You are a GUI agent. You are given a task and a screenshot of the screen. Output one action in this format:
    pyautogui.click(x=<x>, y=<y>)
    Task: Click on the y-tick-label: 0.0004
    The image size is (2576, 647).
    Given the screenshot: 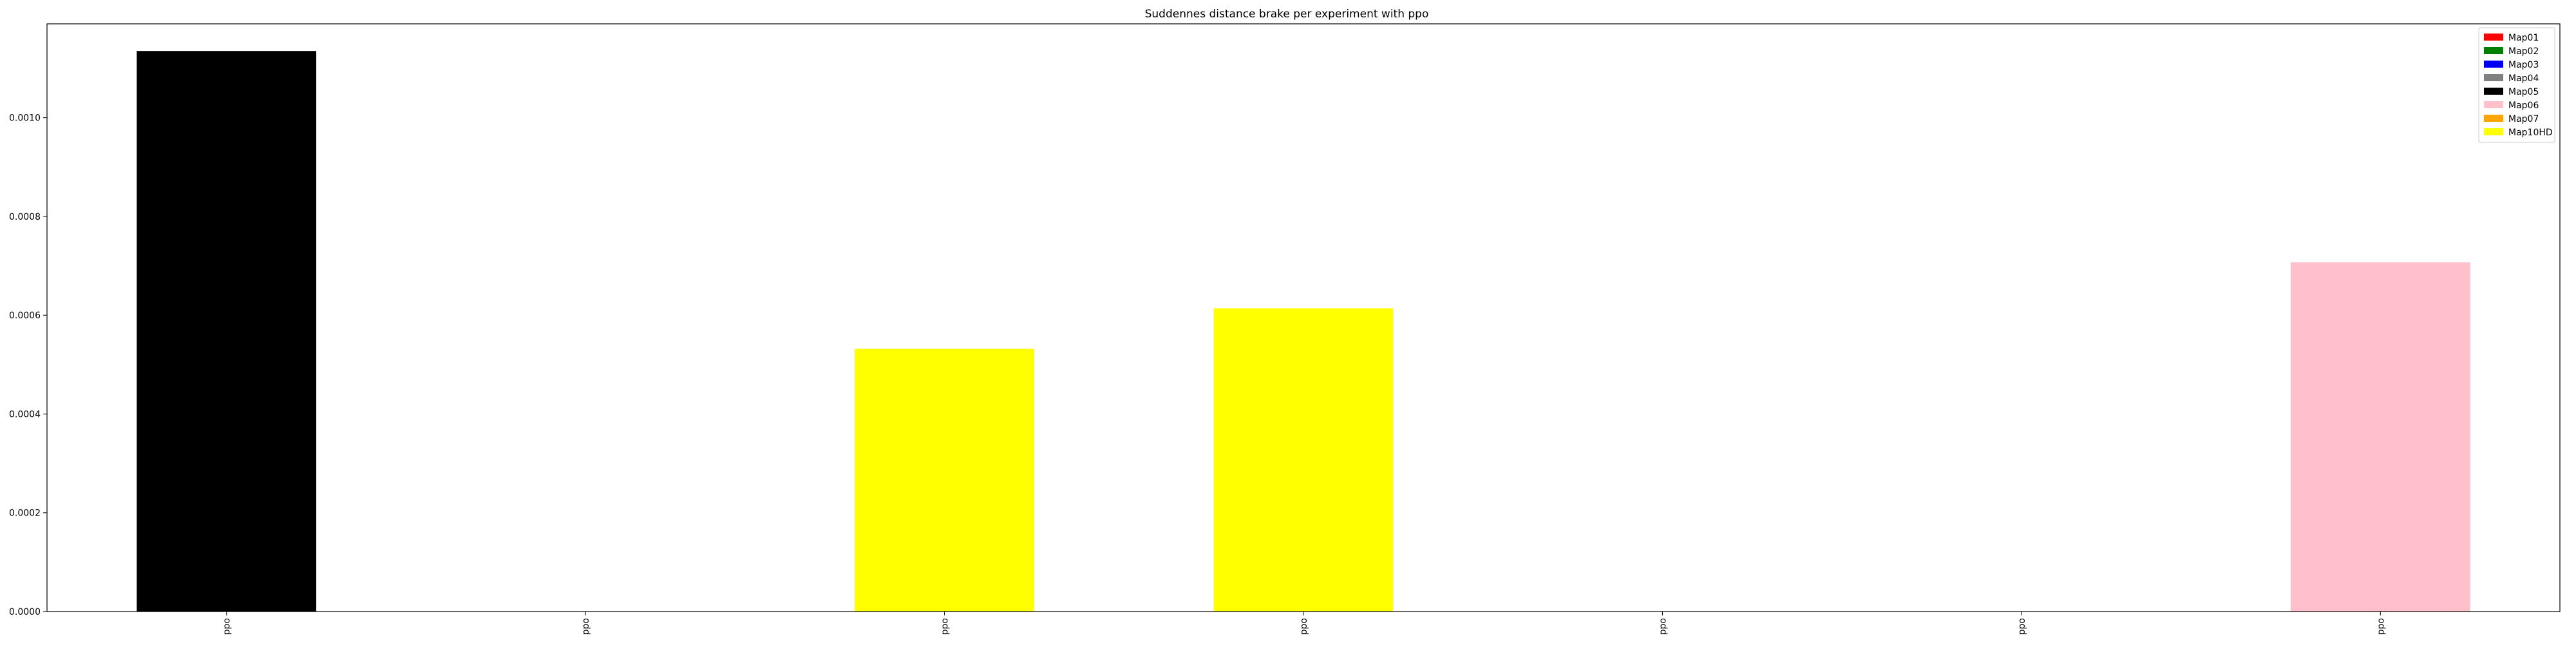 What is the action you would take?
    pyautogui.click(x=25, y=414)
    